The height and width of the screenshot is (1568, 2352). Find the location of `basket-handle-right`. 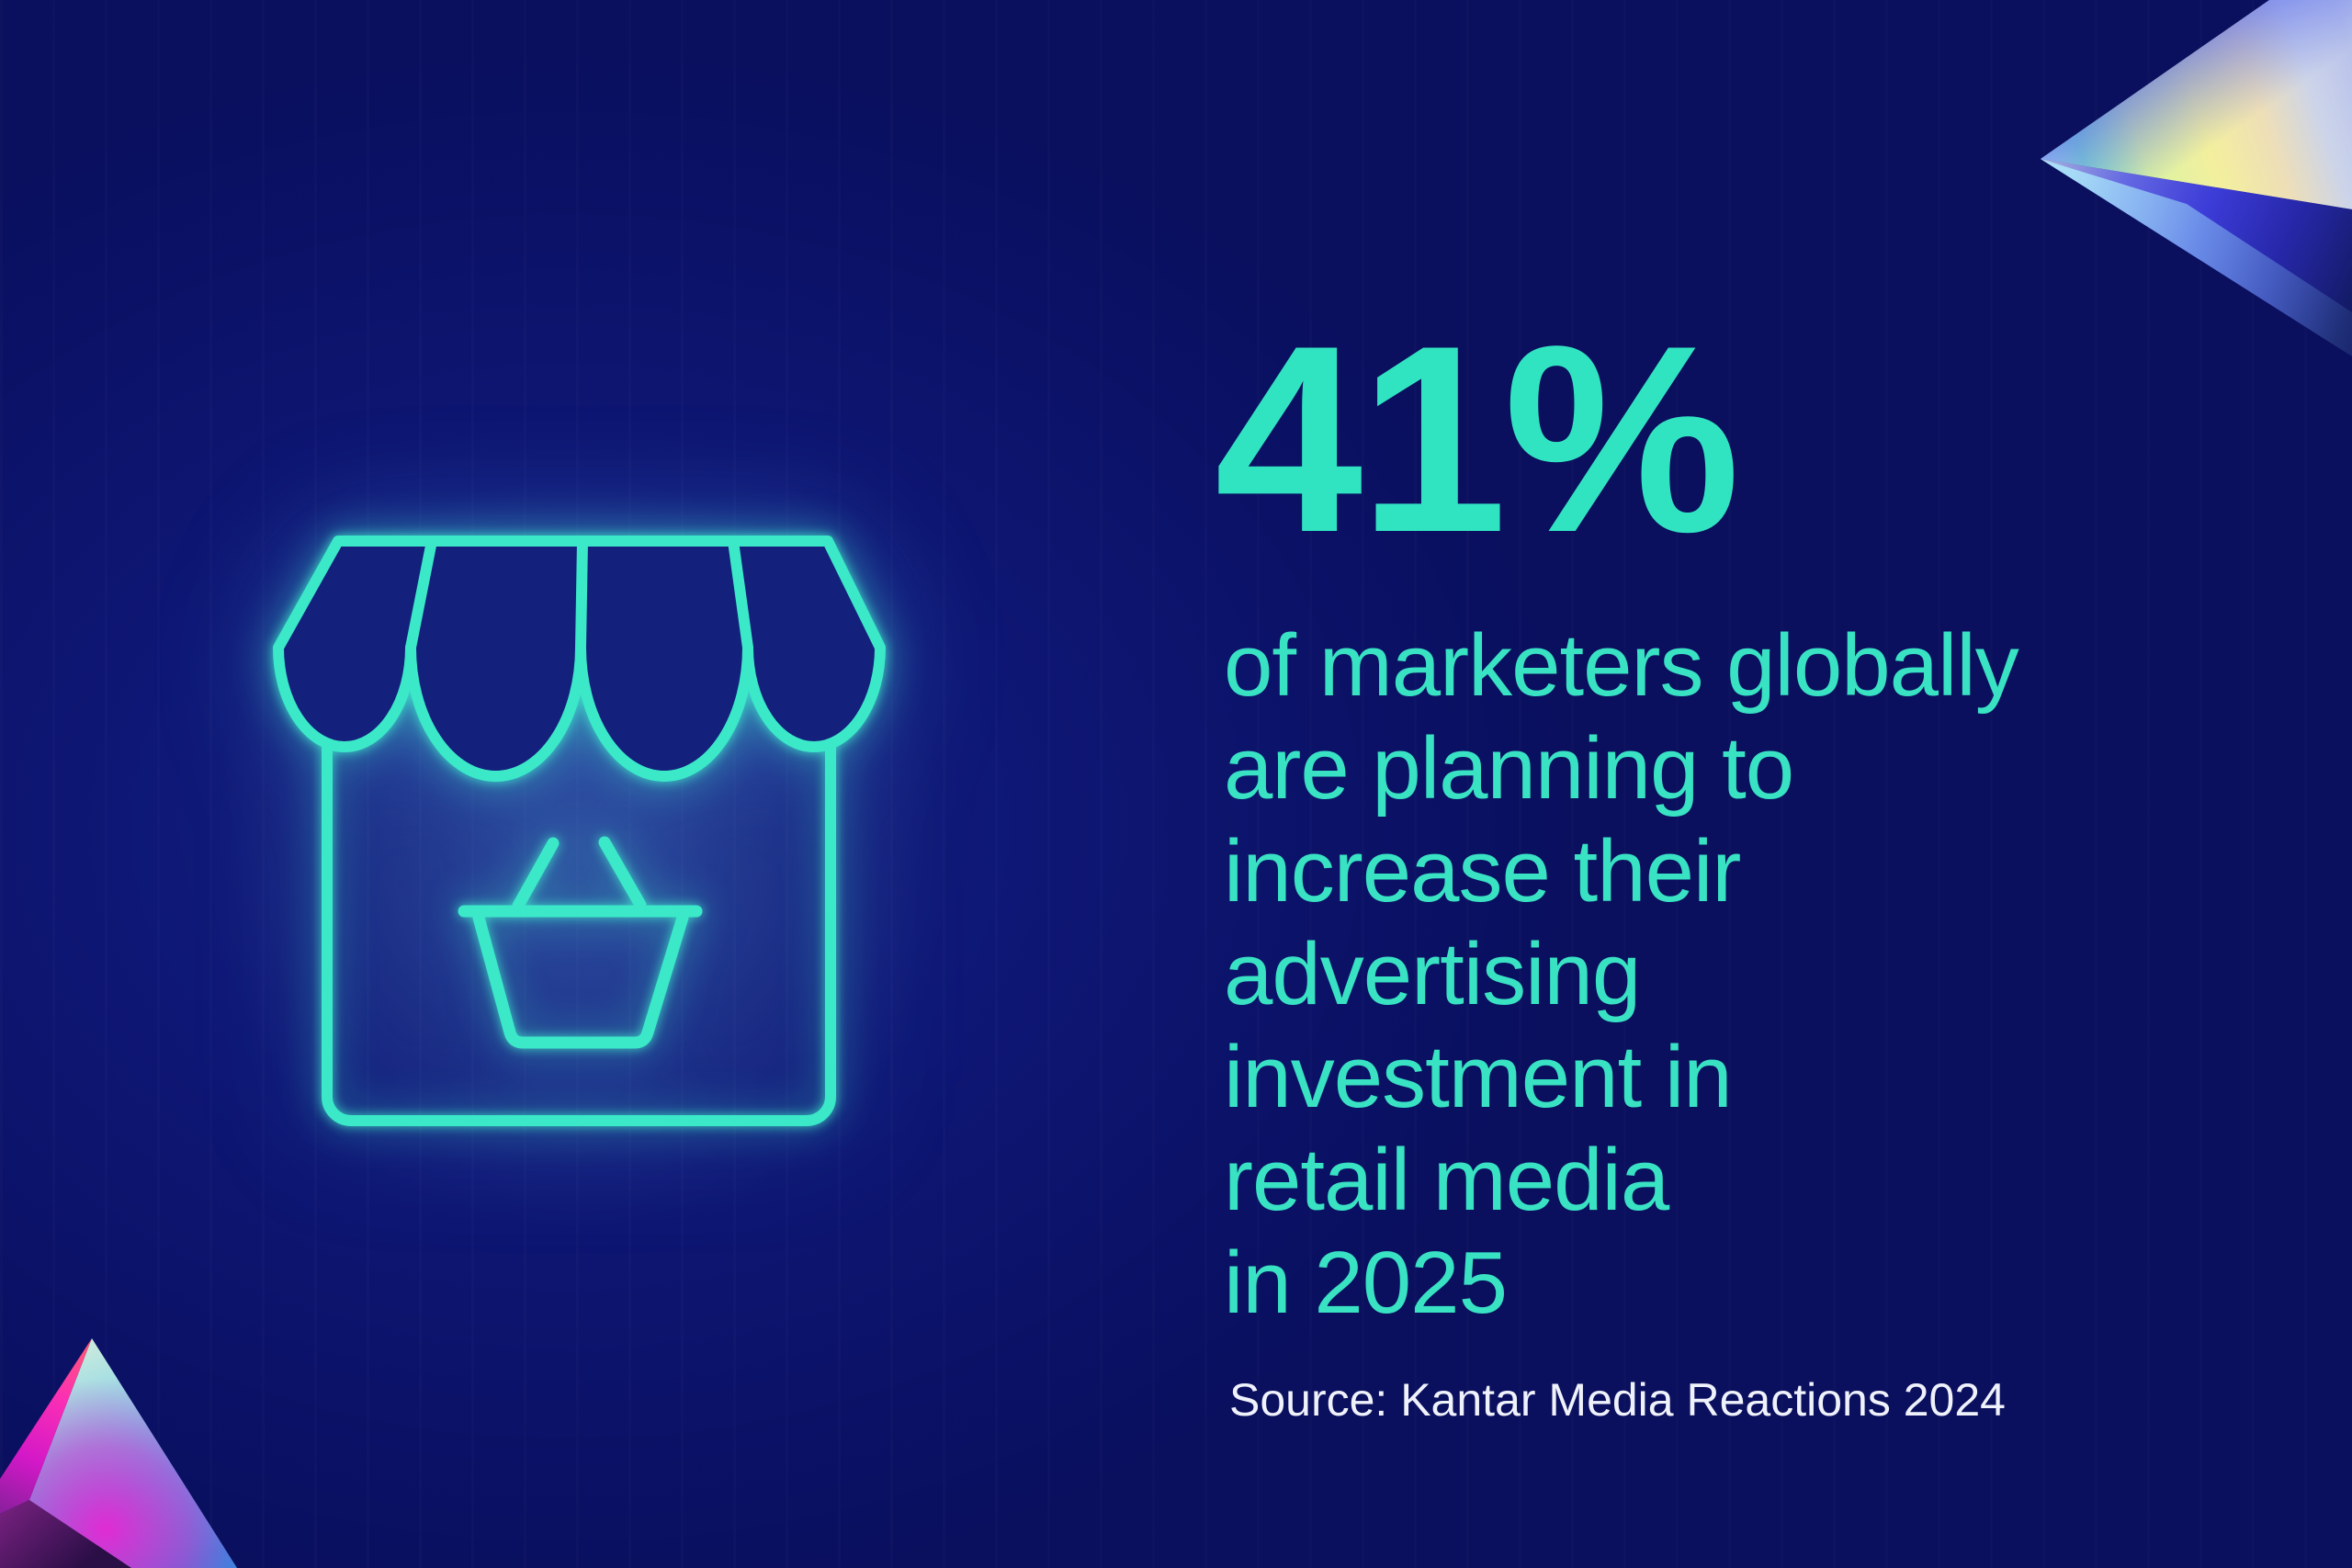

basket-handle-right is located at coordinates (623, 873).